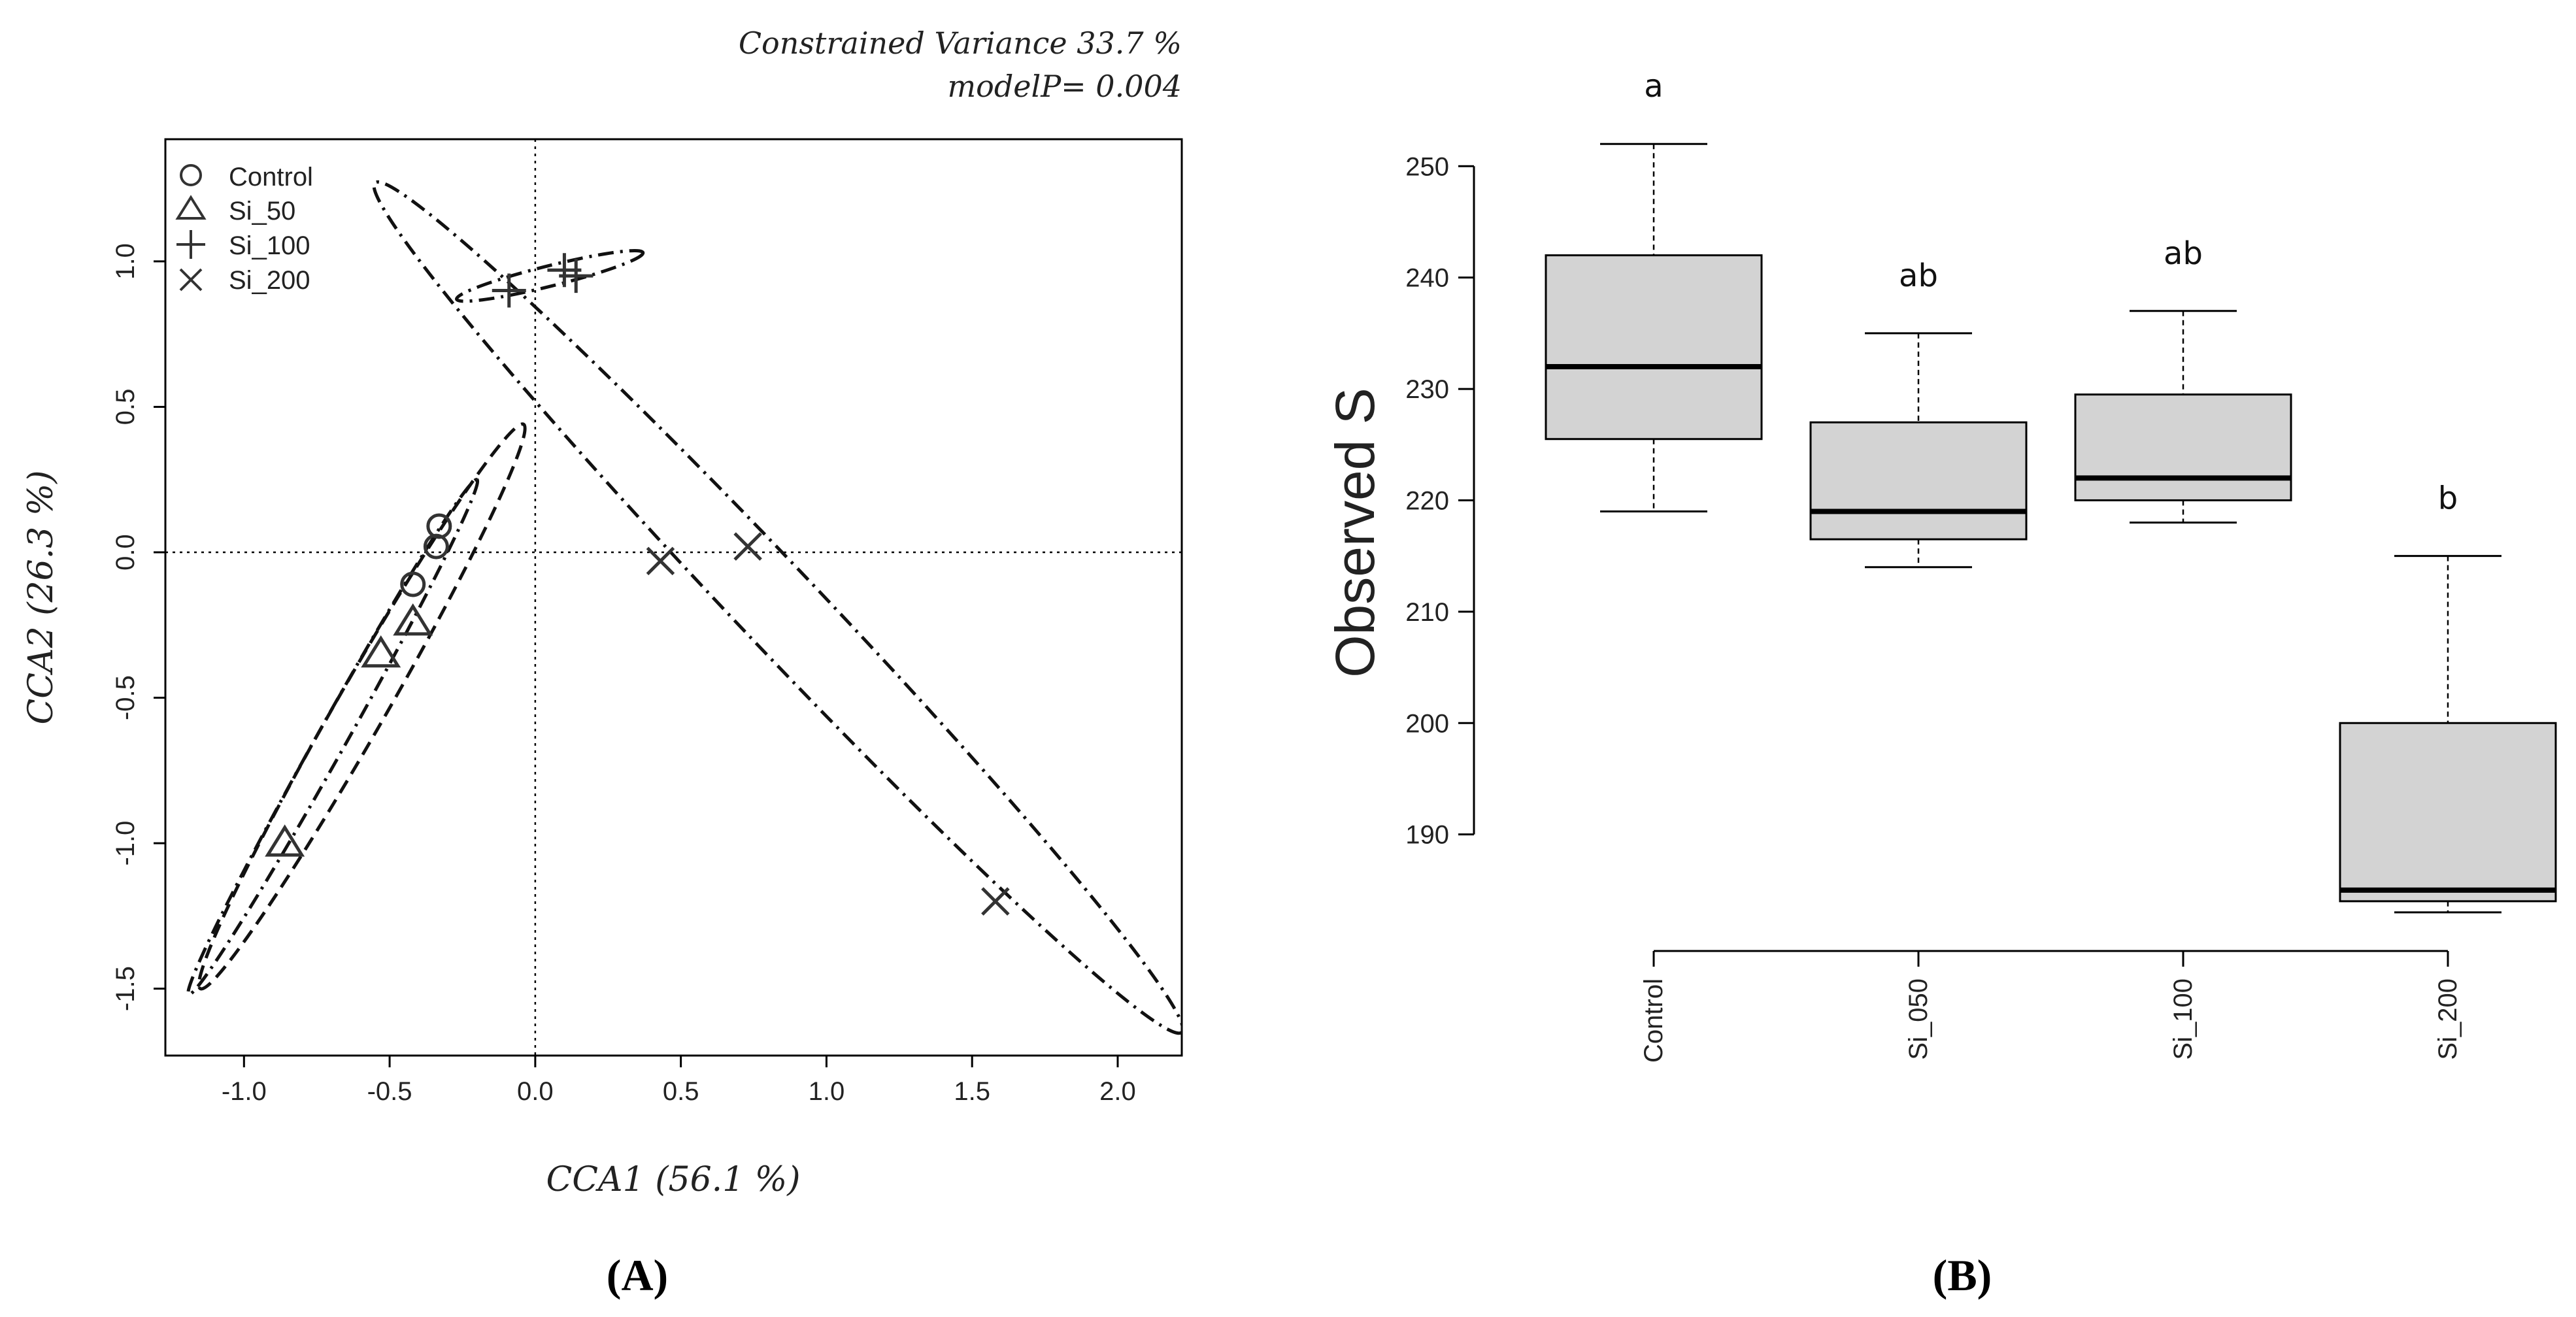 This screenshot has width=2576, height=1317. I want to click on ellipse-control, so click(362, 707).